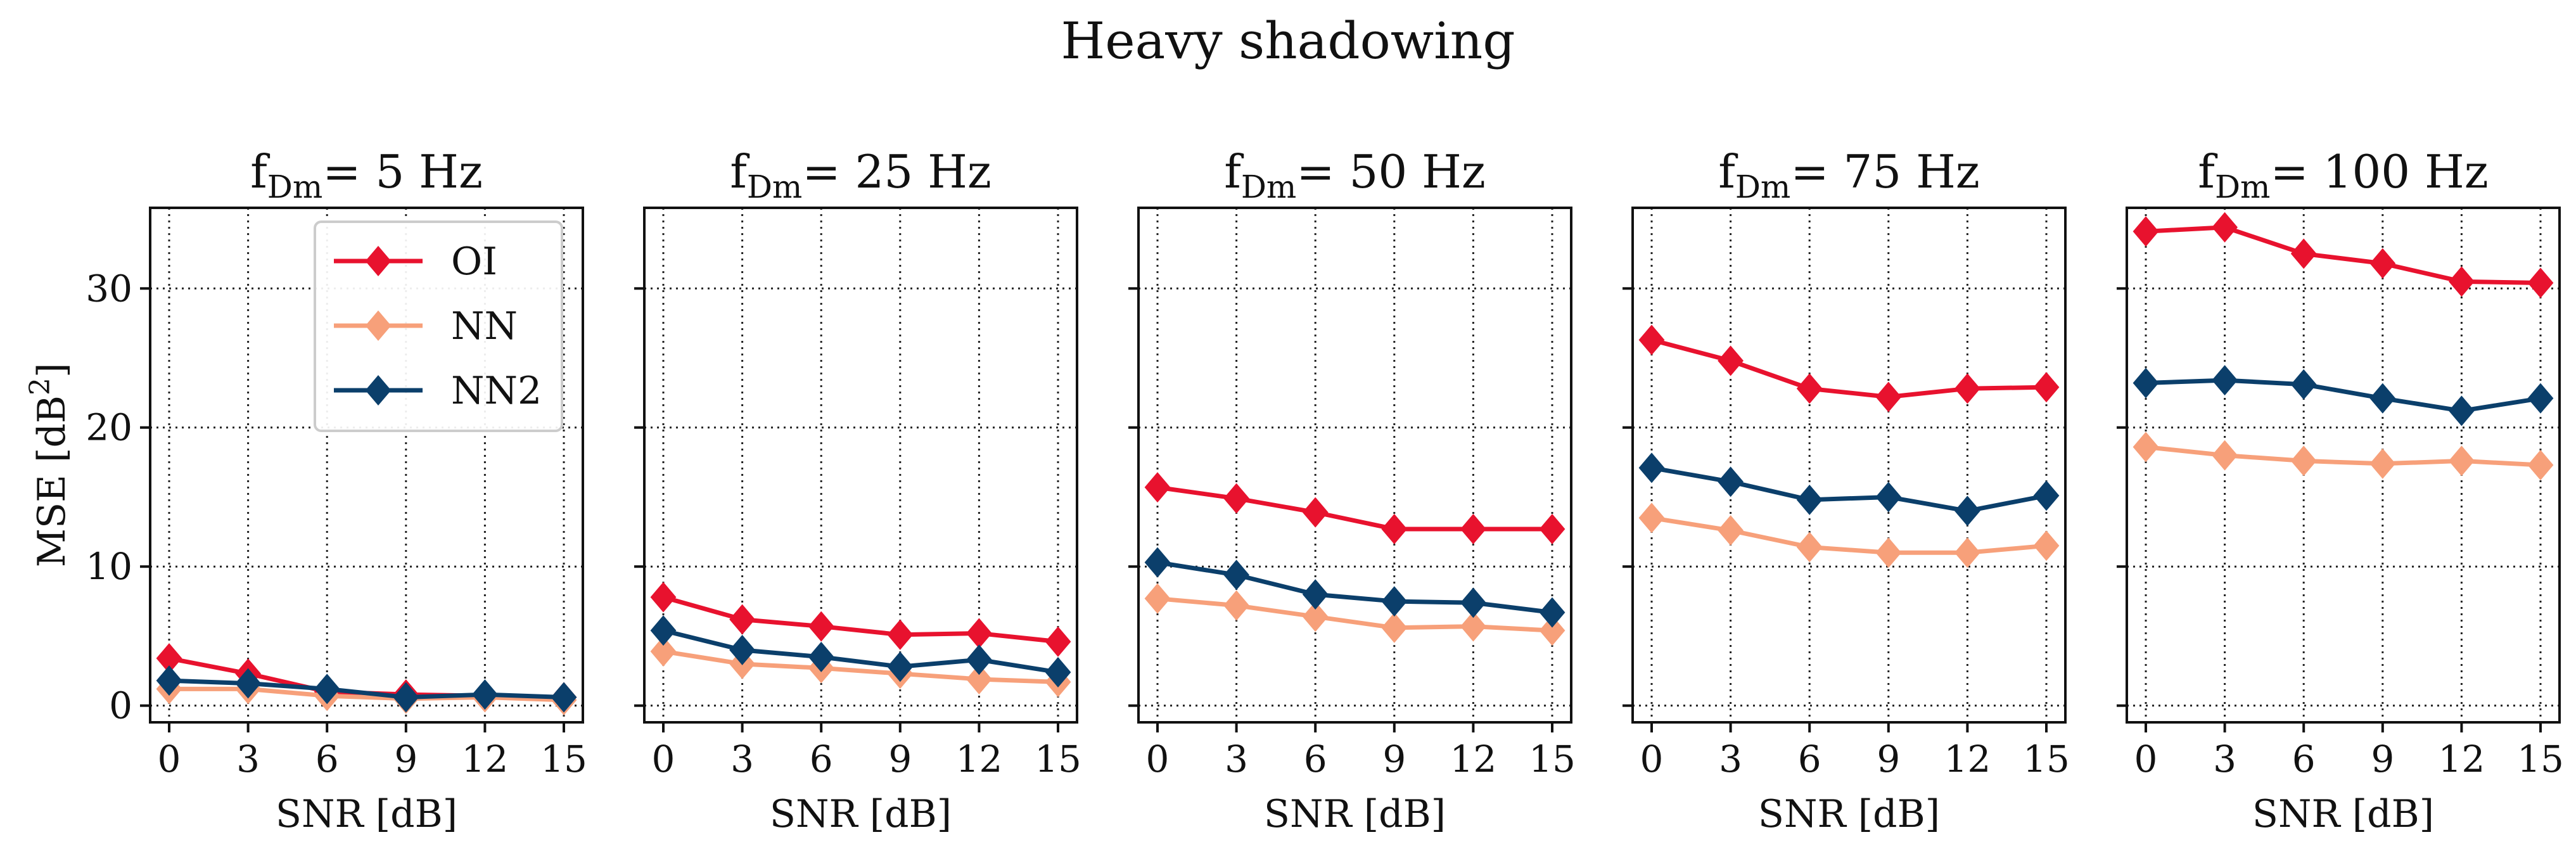 Image resolution: width=2576 pixels, height=856 pixels. Describe the element at coordinates (1058, 759) in the screenshot. I see `x-tick-label: 15` at that location.